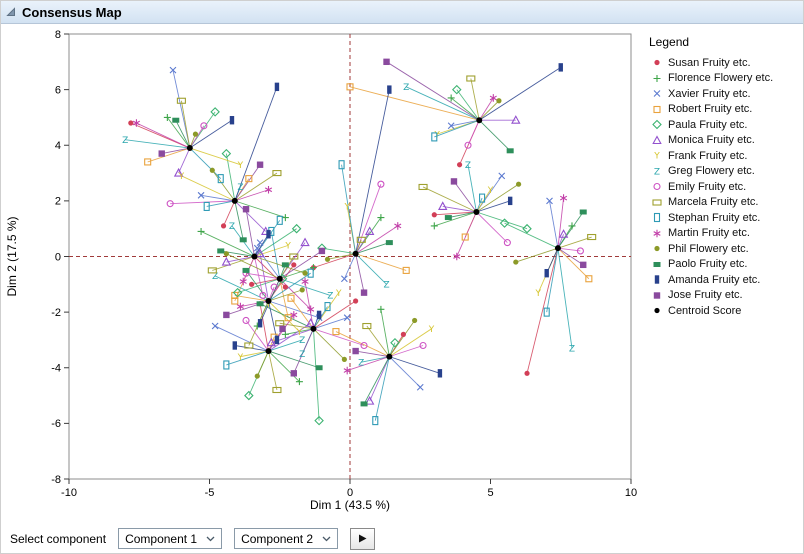 The image size is (804, 554). Describe the element at coordinates (631, 493) in the screenshot. I see `svg-text: 10` at that location.